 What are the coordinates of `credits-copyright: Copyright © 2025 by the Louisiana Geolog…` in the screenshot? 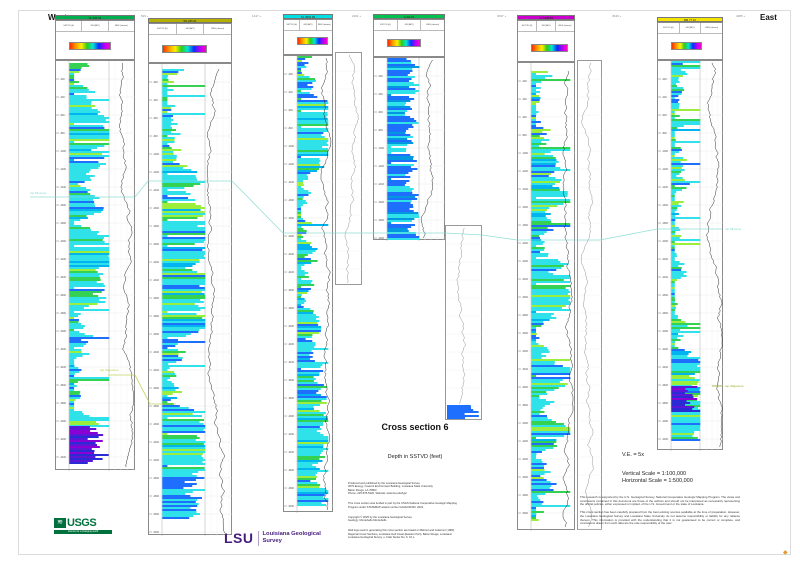 It's located at (380, 519).